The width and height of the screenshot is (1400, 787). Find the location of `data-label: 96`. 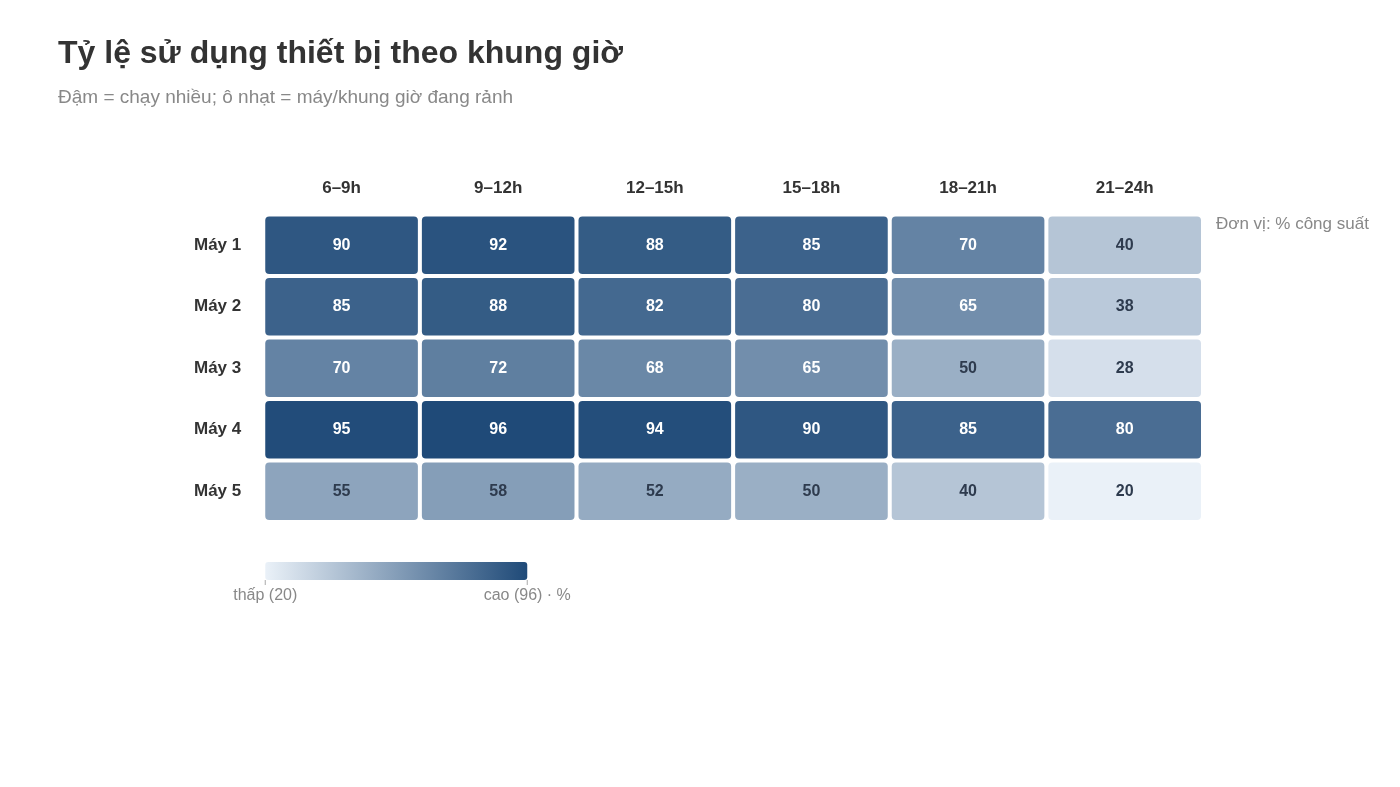

data-label: 96 is located at coordinates (498, 429).